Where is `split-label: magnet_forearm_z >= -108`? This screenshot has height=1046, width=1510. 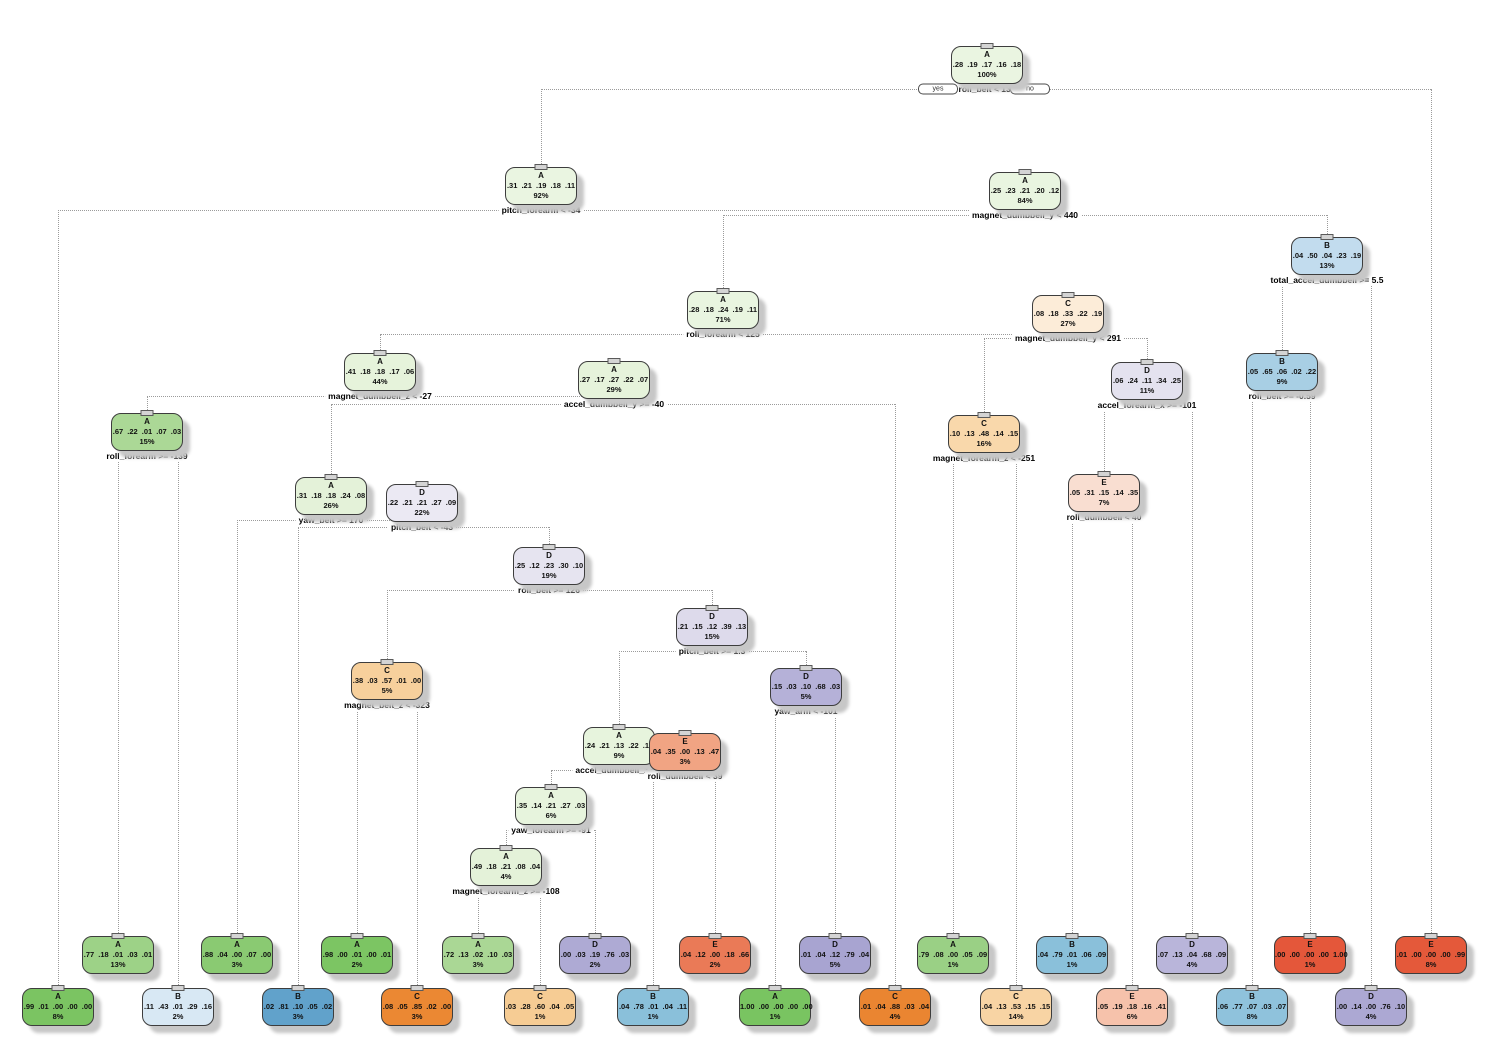
split-label: magnet_forearm_z >= -108 is located at coordinates (506, 891).